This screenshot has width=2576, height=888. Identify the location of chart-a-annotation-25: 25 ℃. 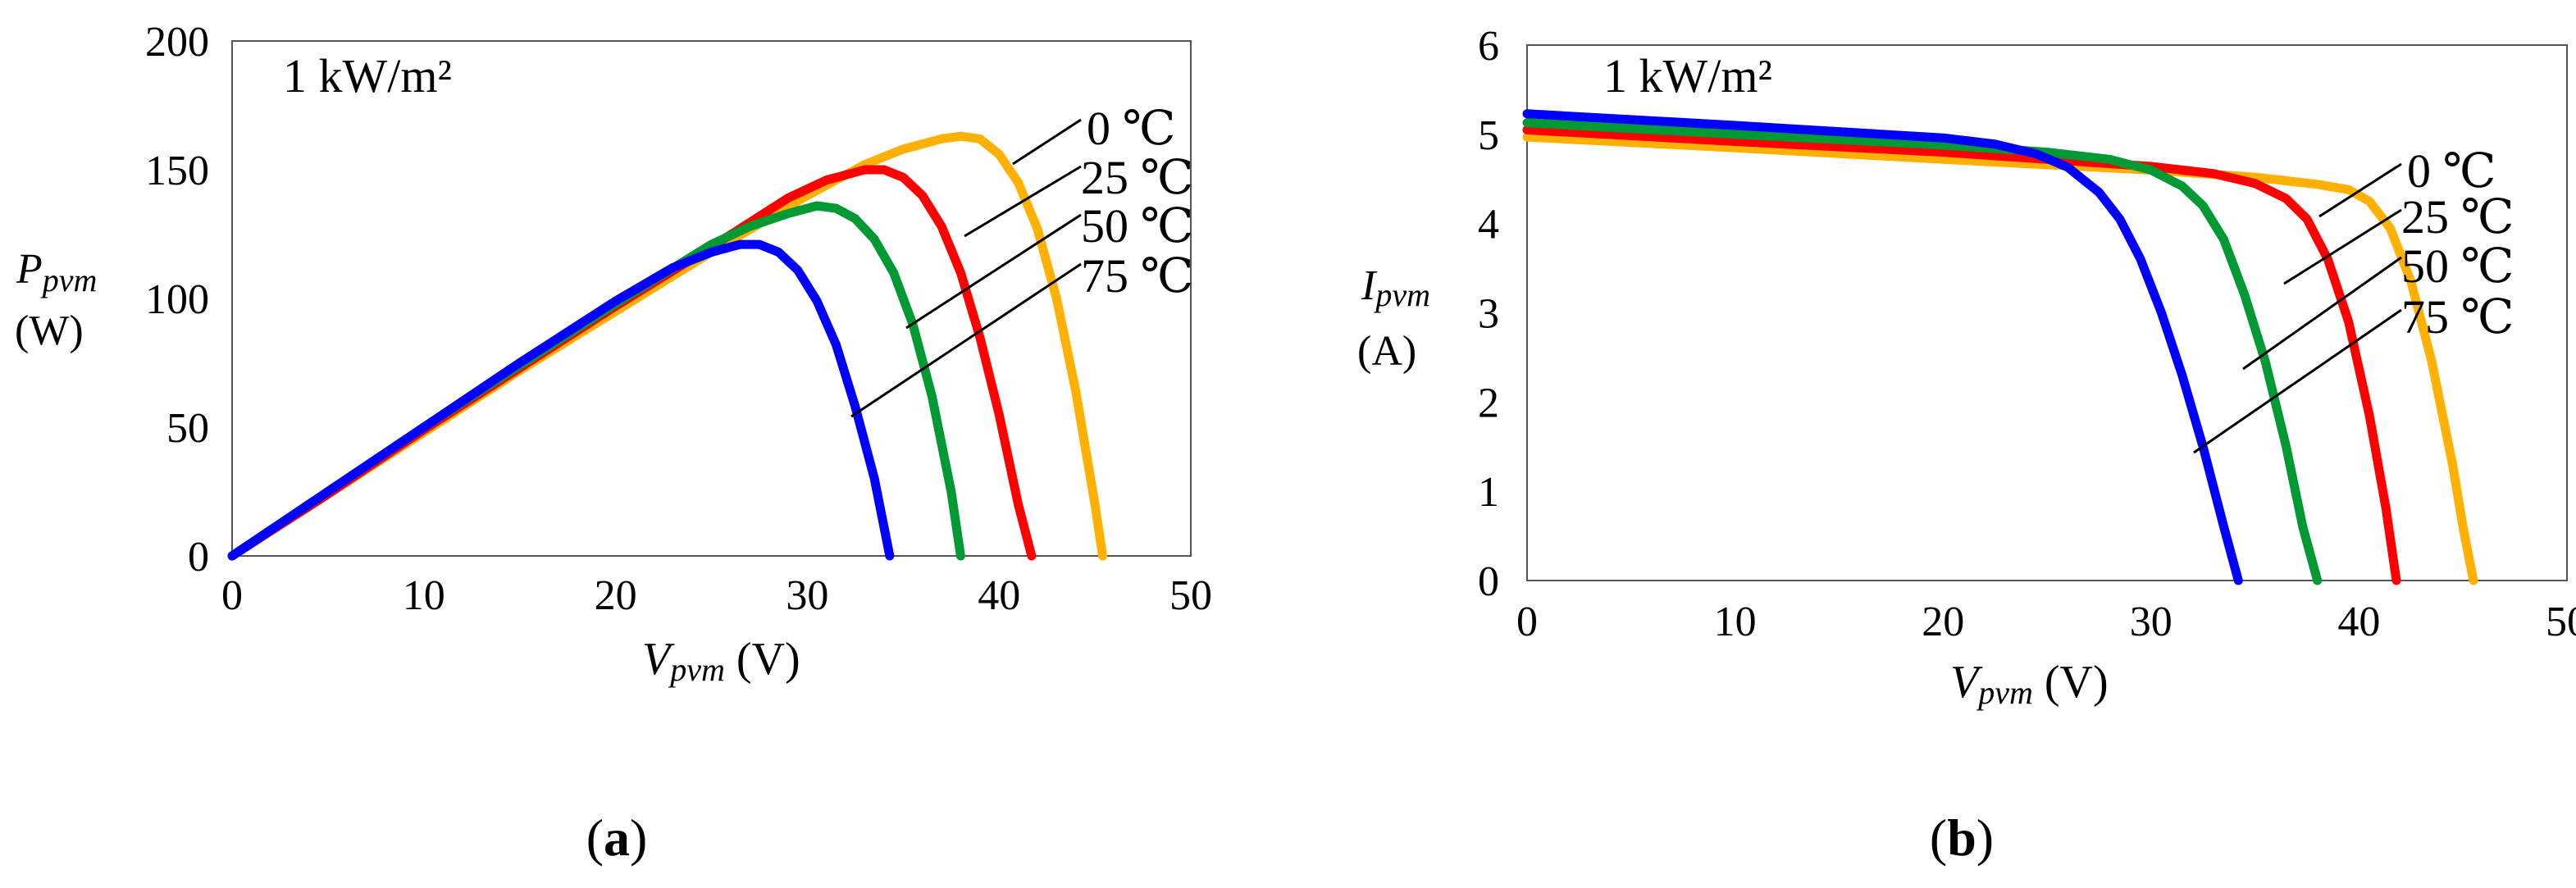
(1137, 177).